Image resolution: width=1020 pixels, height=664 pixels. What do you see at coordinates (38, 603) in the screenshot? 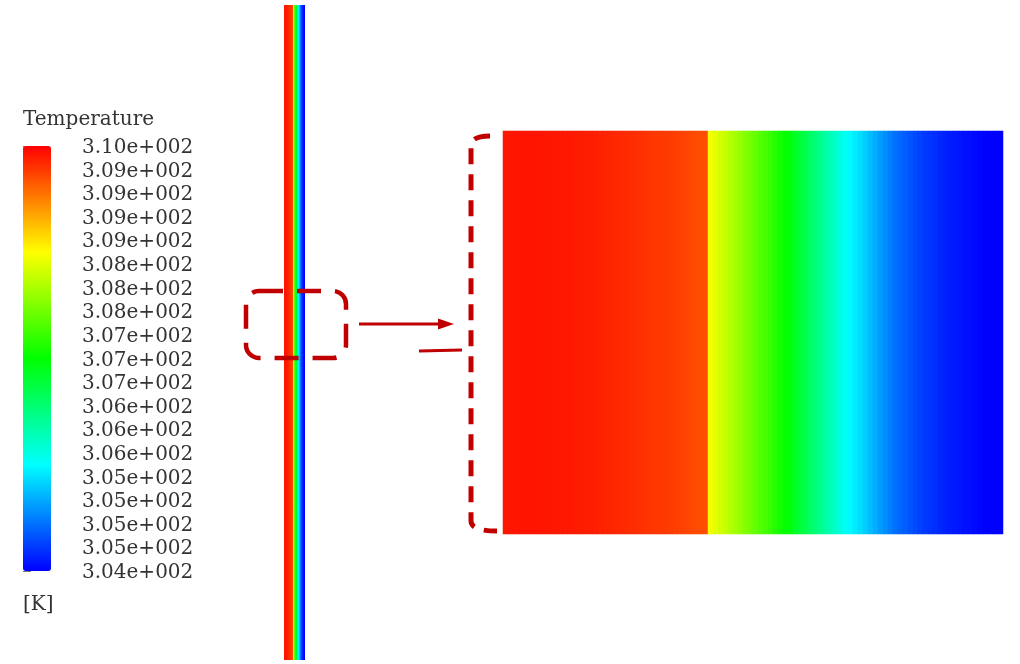
I see `text: [K]` at bounding box center [38, 603].